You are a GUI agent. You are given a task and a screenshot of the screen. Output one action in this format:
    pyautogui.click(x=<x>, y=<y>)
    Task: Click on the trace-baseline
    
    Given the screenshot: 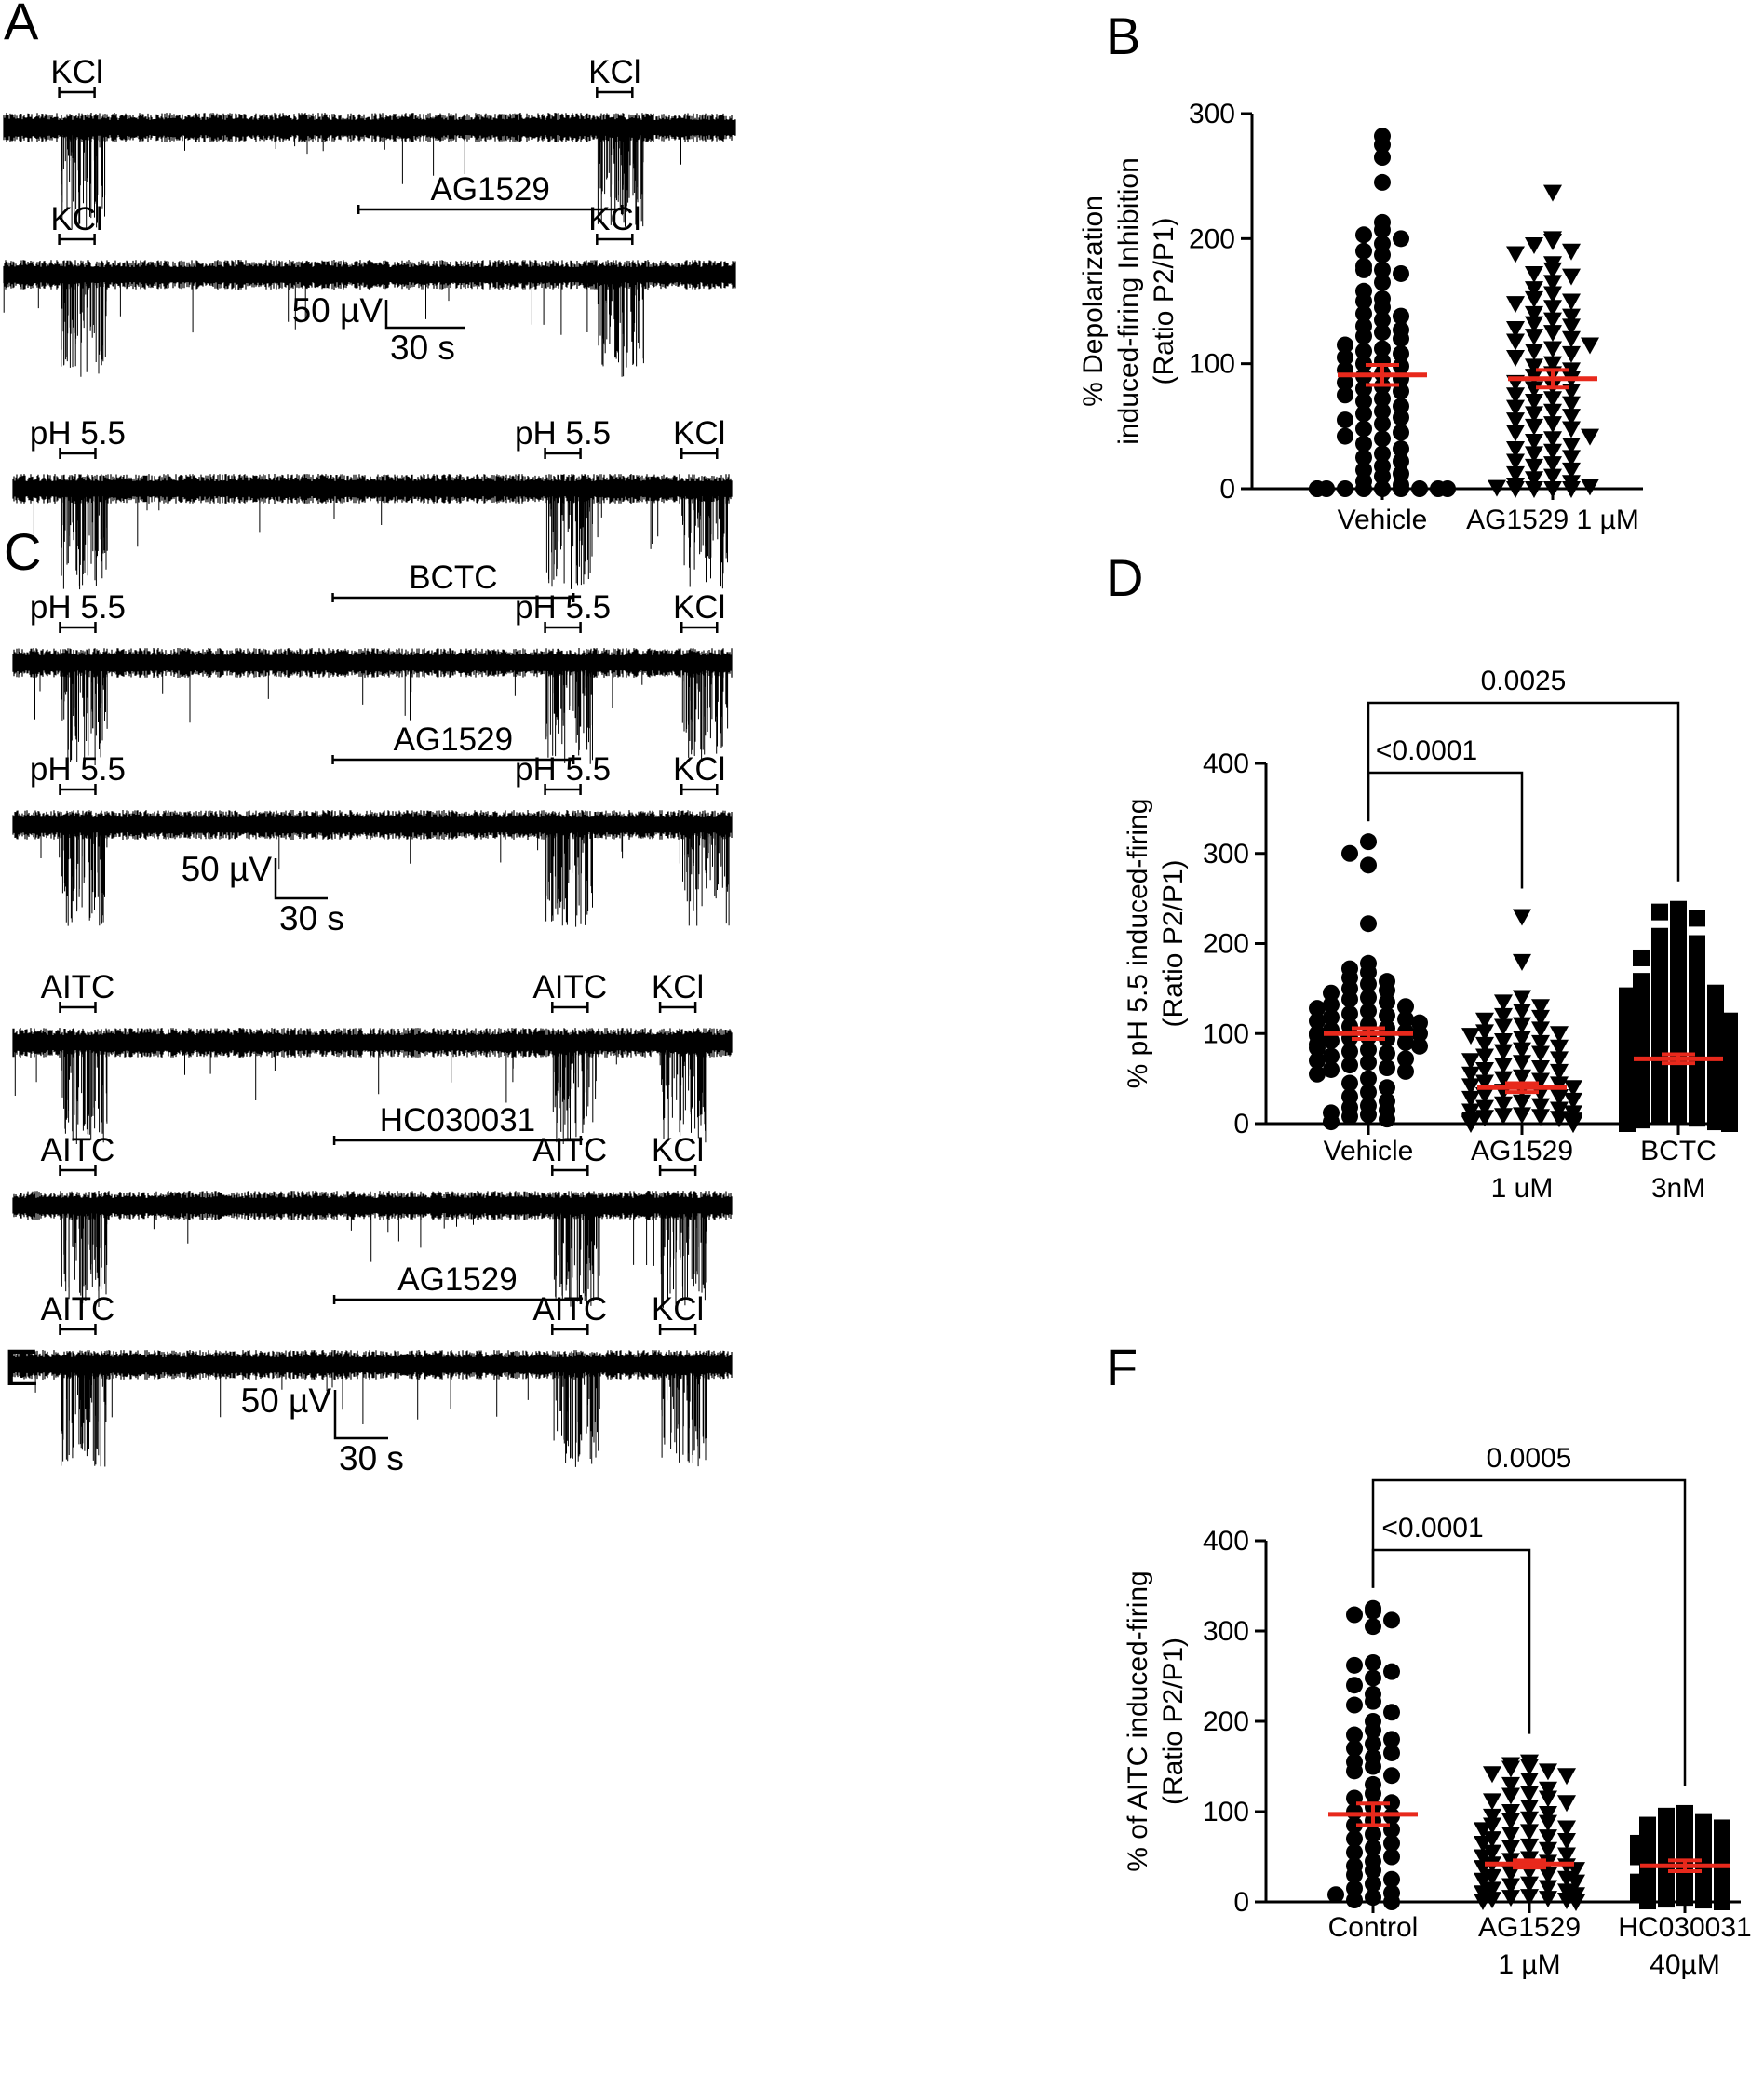 What is the action you would take?
    pyautogui.click(x=372, y=1205)
    